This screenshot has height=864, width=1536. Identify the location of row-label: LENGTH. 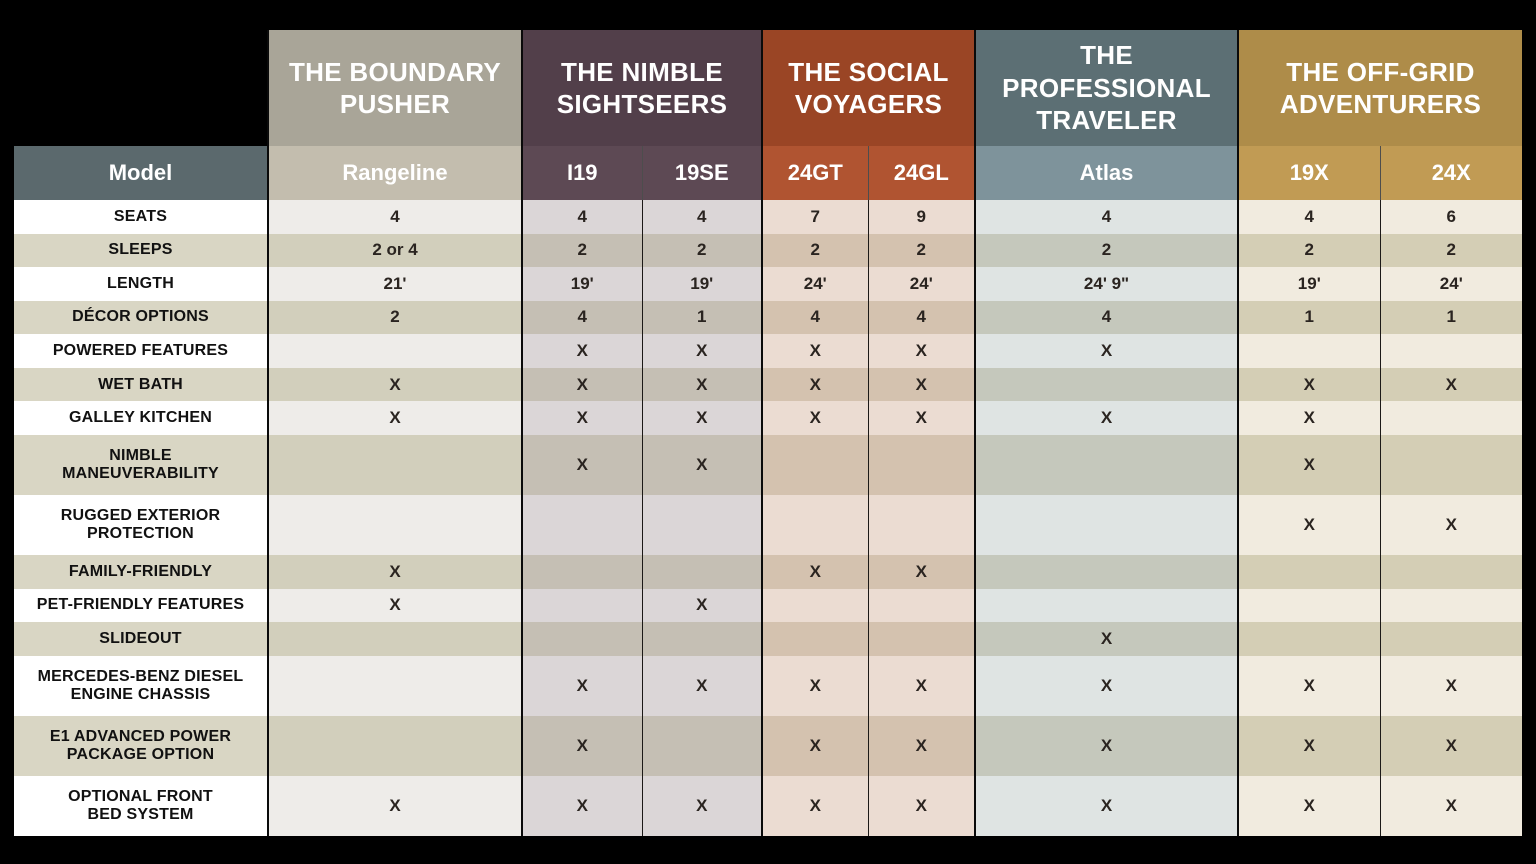
(141, 284).